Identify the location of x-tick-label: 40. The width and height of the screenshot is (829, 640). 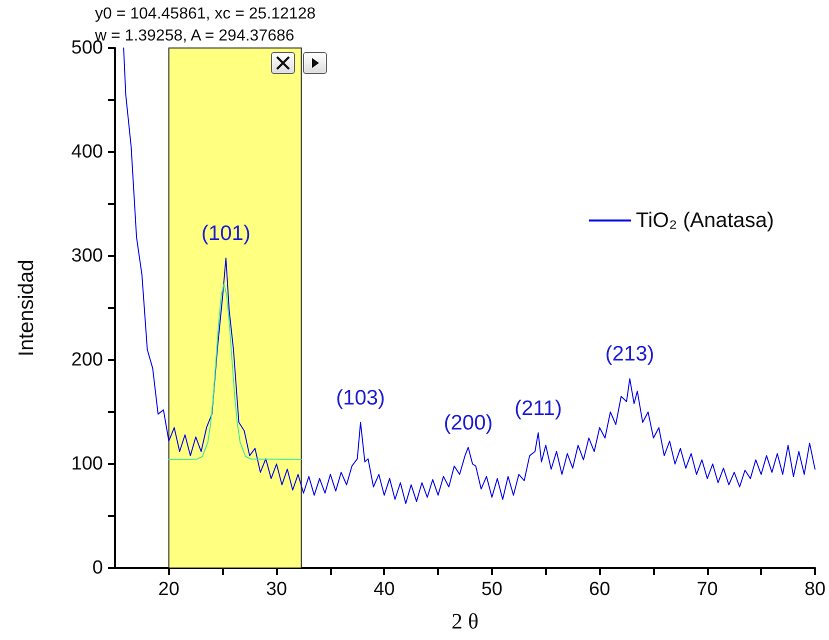
(384, 589).